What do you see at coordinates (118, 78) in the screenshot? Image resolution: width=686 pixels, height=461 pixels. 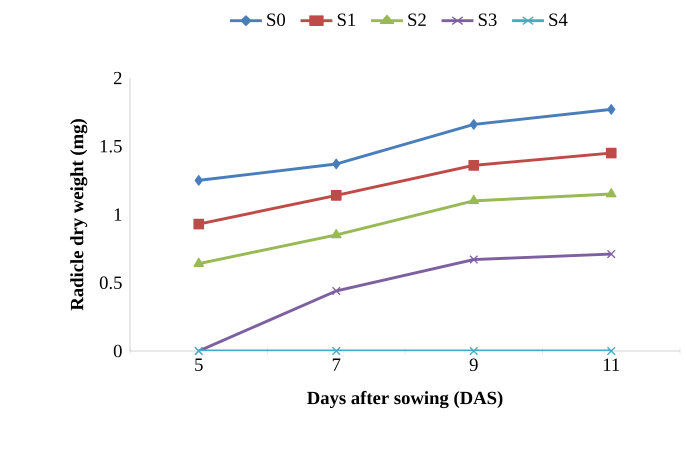 I see `y-tick-label: 2` at bounding box center [118, 78].